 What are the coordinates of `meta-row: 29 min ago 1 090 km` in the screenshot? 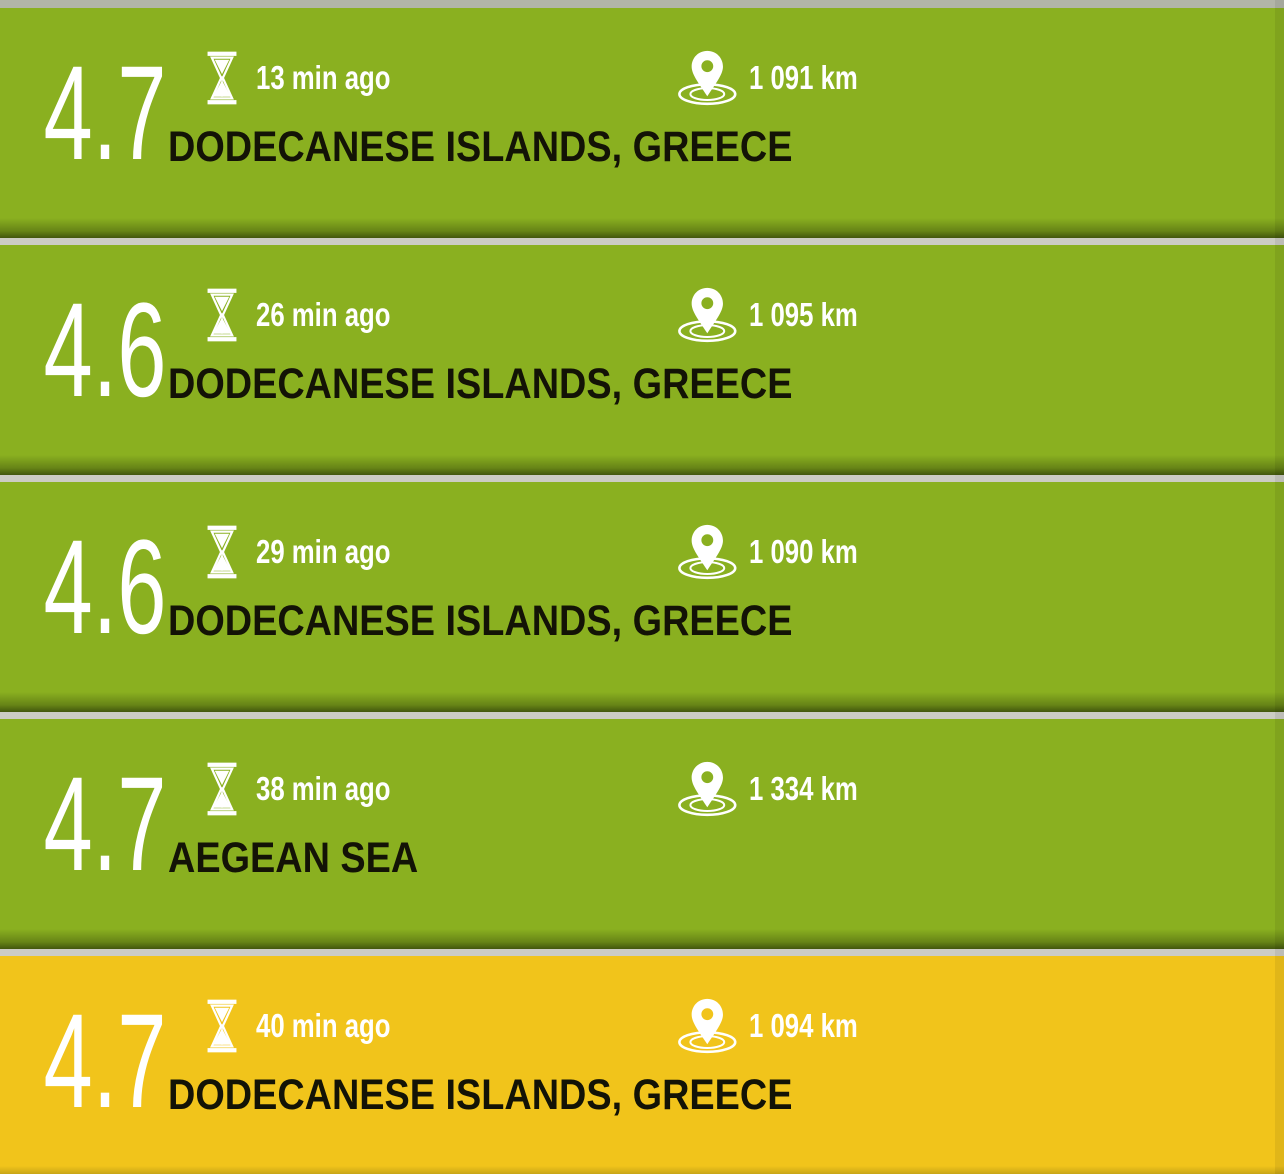 It's located at (721, 552).